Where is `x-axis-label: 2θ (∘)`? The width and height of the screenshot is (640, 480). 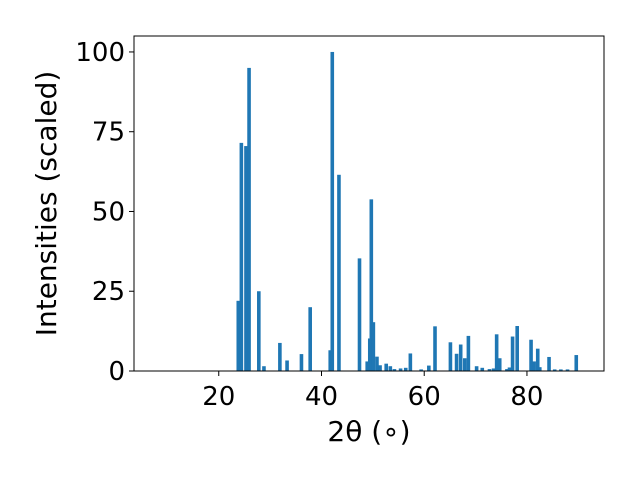 x-axis-label: 2θ (∘) is located at coordinates (368, 431).